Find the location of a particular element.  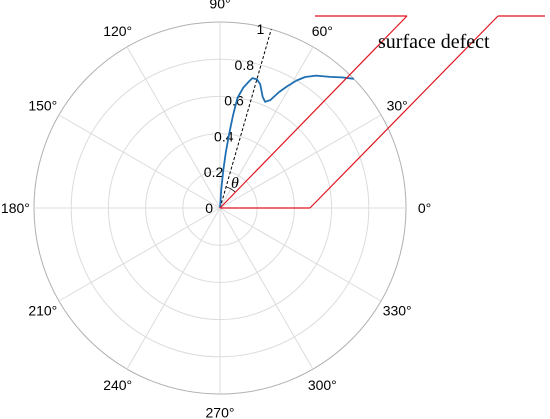

radius-tick-label: 0.8 is located at coordinates (245, 65).